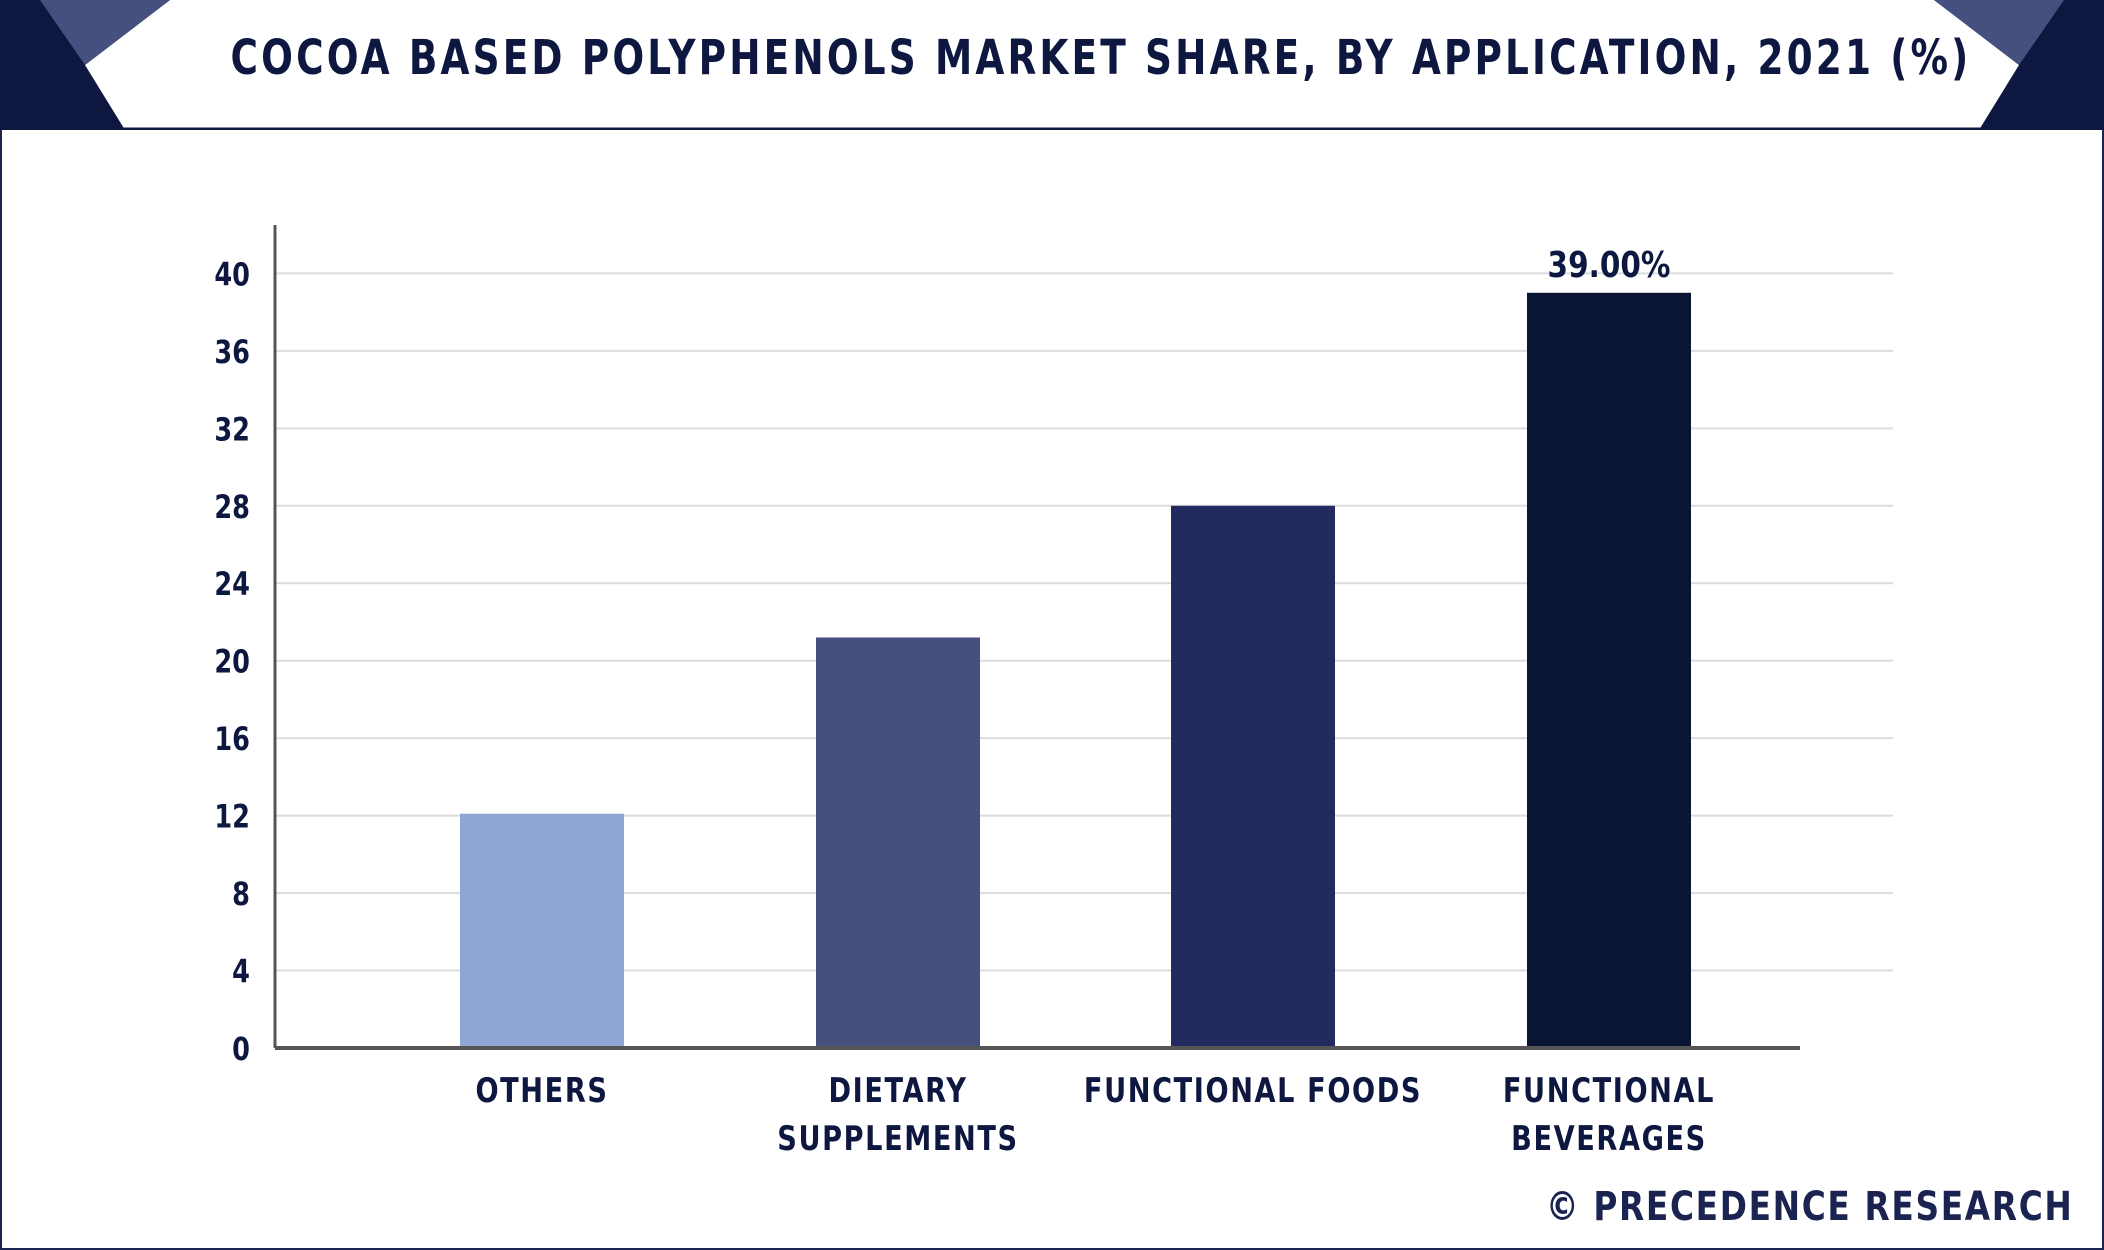 This screenshot has height=1250, width=2104. What do you see at coordinates (105, 32) in the screenshot?
I see `header-left-accent` at bounding box center [105, 32].